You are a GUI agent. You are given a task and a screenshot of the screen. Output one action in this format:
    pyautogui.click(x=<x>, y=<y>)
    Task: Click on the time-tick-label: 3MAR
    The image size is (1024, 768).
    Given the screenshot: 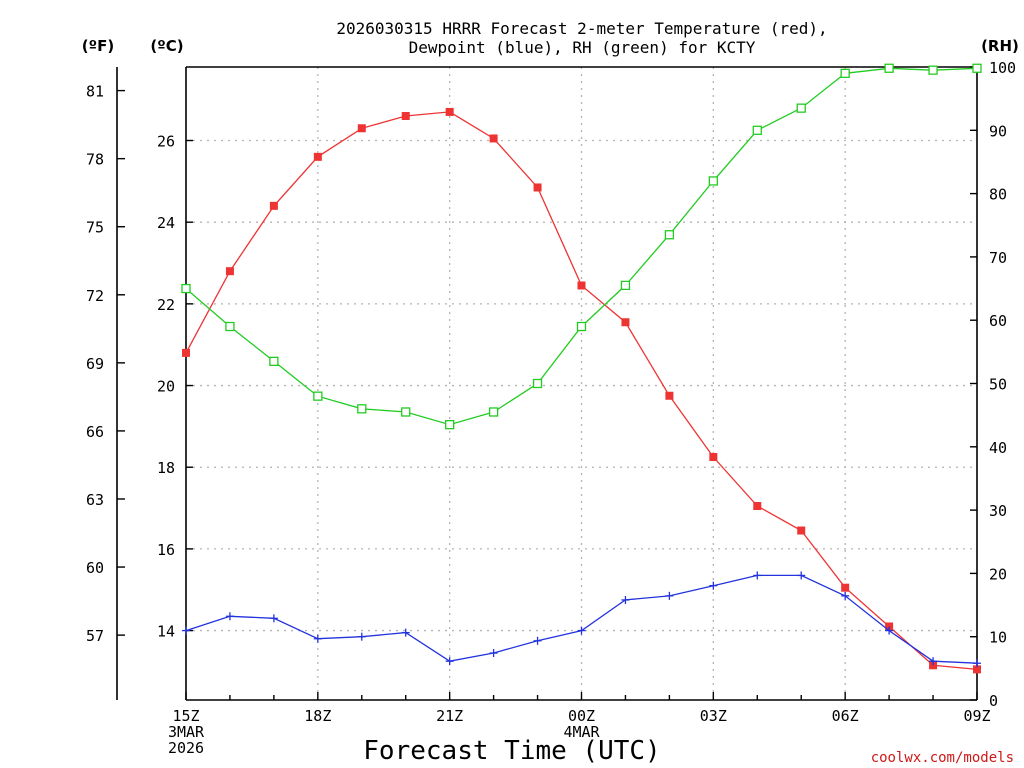 What is the action you would take?
    pyautogui.click(x=186, y=732)
    